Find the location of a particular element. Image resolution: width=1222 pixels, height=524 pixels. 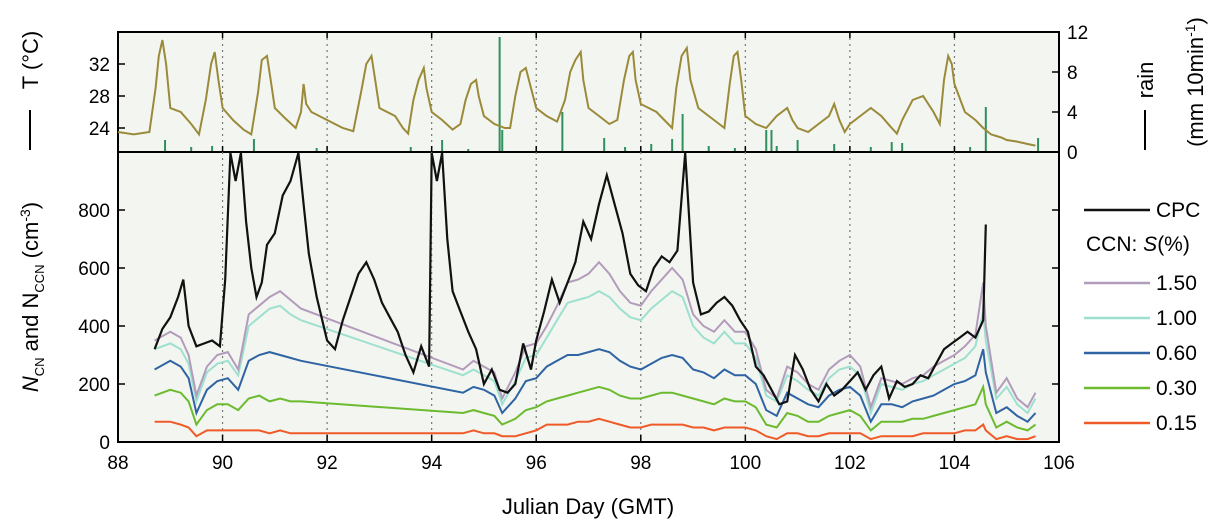

bottom-x-tick-label: 100 is located at coordinates (745, 463).